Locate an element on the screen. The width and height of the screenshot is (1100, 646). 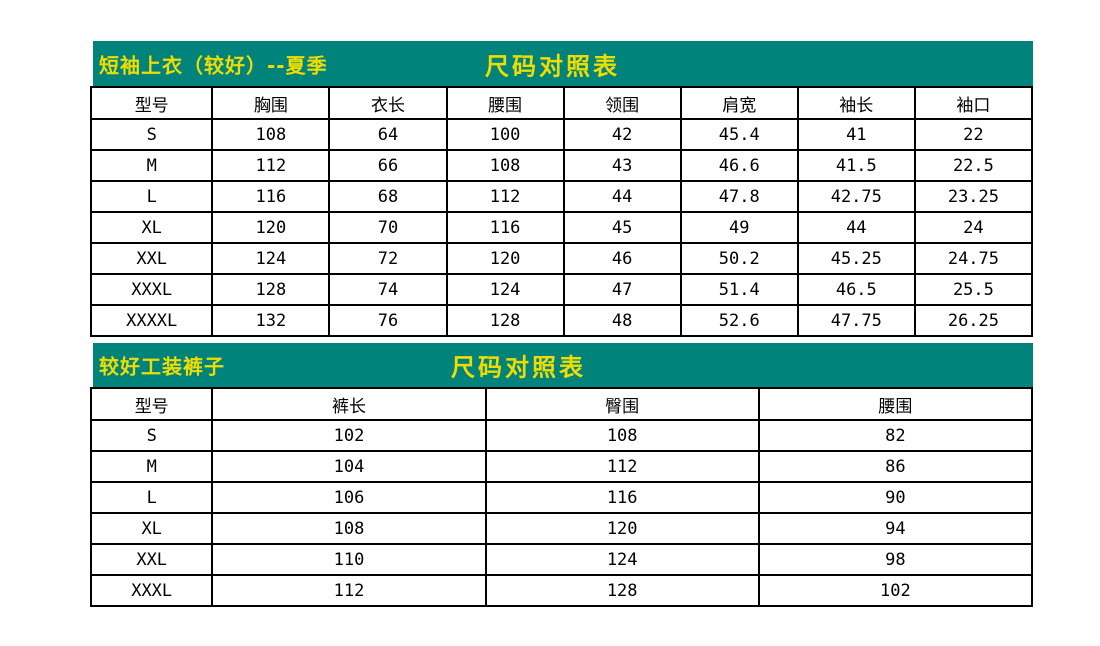
measurement-cell: 51.4 is located at coordinates (739, 289).